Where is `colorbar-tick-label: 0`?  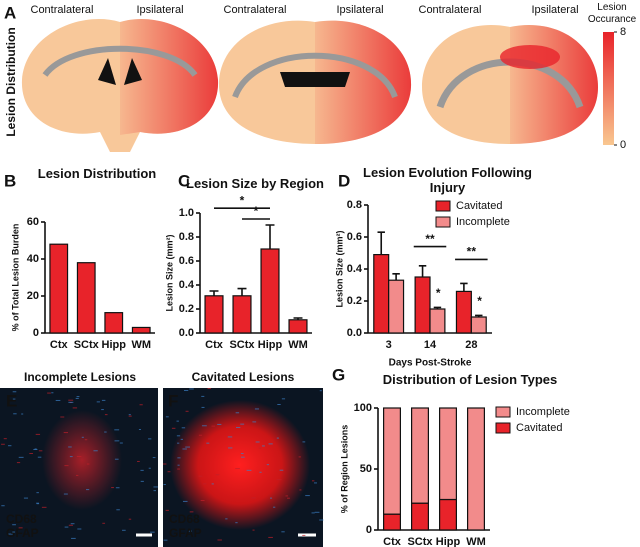 colorbar-tick-label: 0 is located at coordinates (623, 145).